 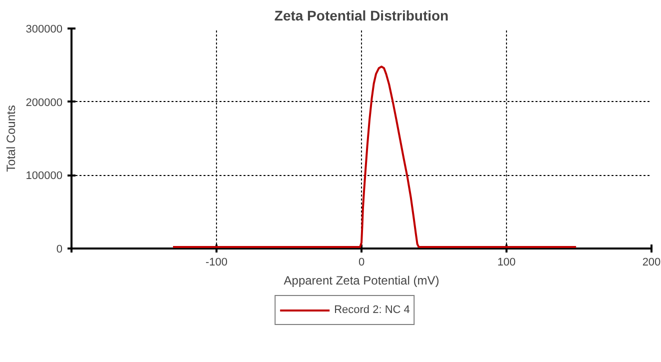 I want to click on legend-label: Record 2: NC 4, so click(x=372, y=310).